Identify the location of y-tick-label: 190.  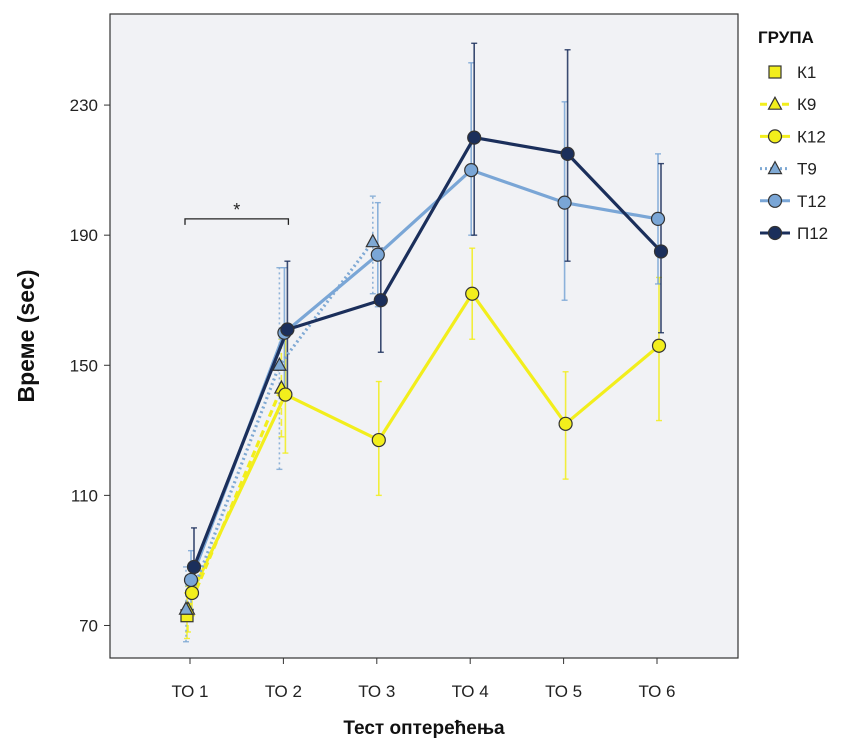
(84, 235).